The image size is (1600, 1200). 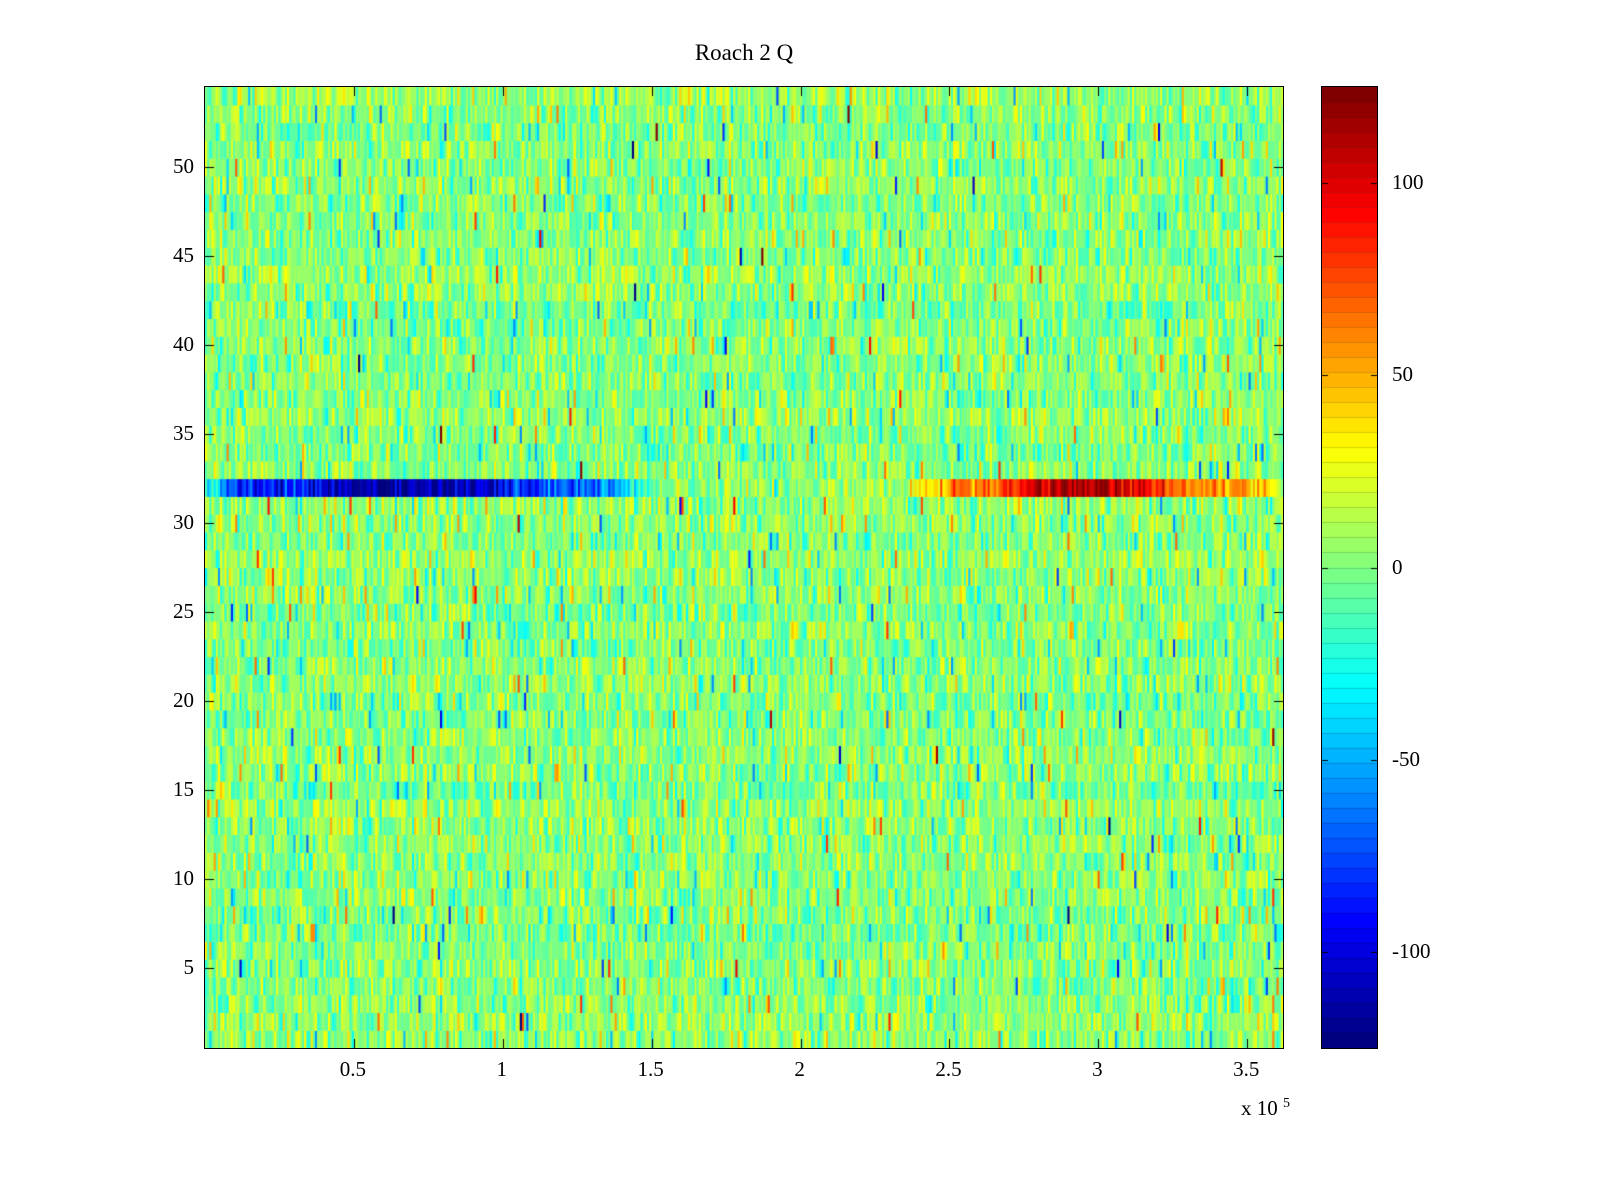 What do you see at coordinates (1097, 1069) in the screenshot?
I see `x-tick-label: 3` at bounding box center [1097, 1069].